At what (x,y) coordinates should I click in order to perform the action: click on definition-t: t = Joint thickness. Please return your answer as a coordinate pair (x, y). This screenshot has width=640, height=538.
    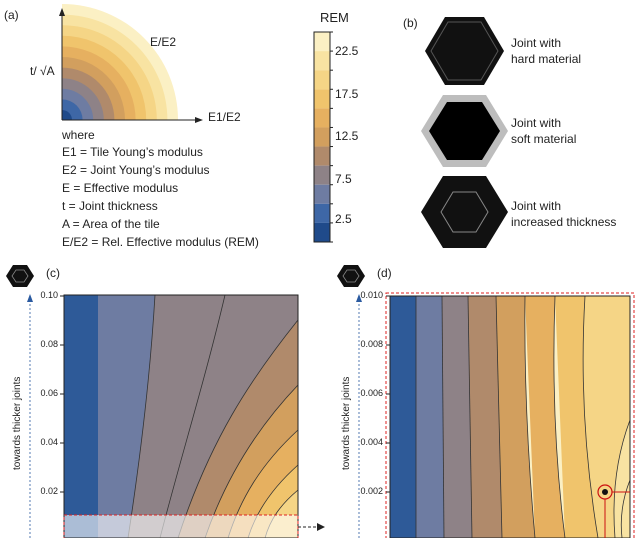
    Looking at the image, I should click on (110, 206).